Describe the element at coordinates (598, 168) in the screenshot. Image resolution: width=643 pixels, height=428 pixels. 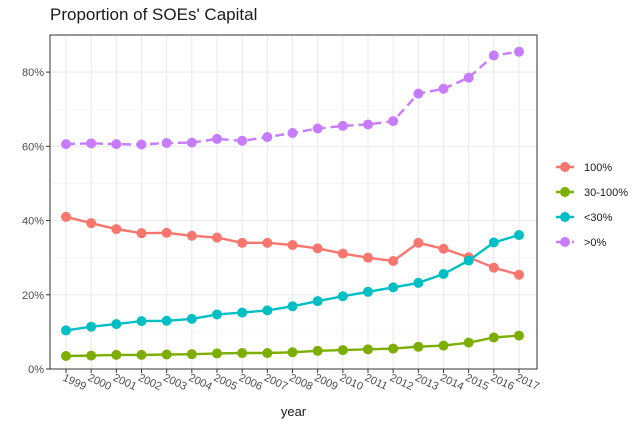
I see `legend-label: 100%` at that location.